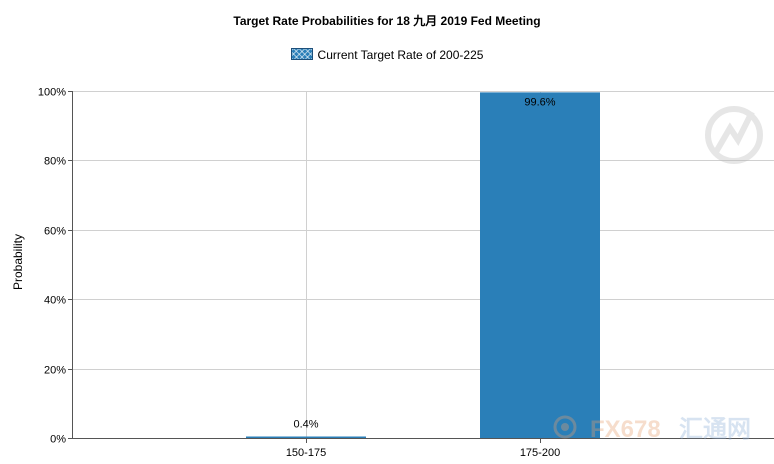 This screenshot has width=774, height=464. I want to click on data-label: 0.4%, so click(305, 425).